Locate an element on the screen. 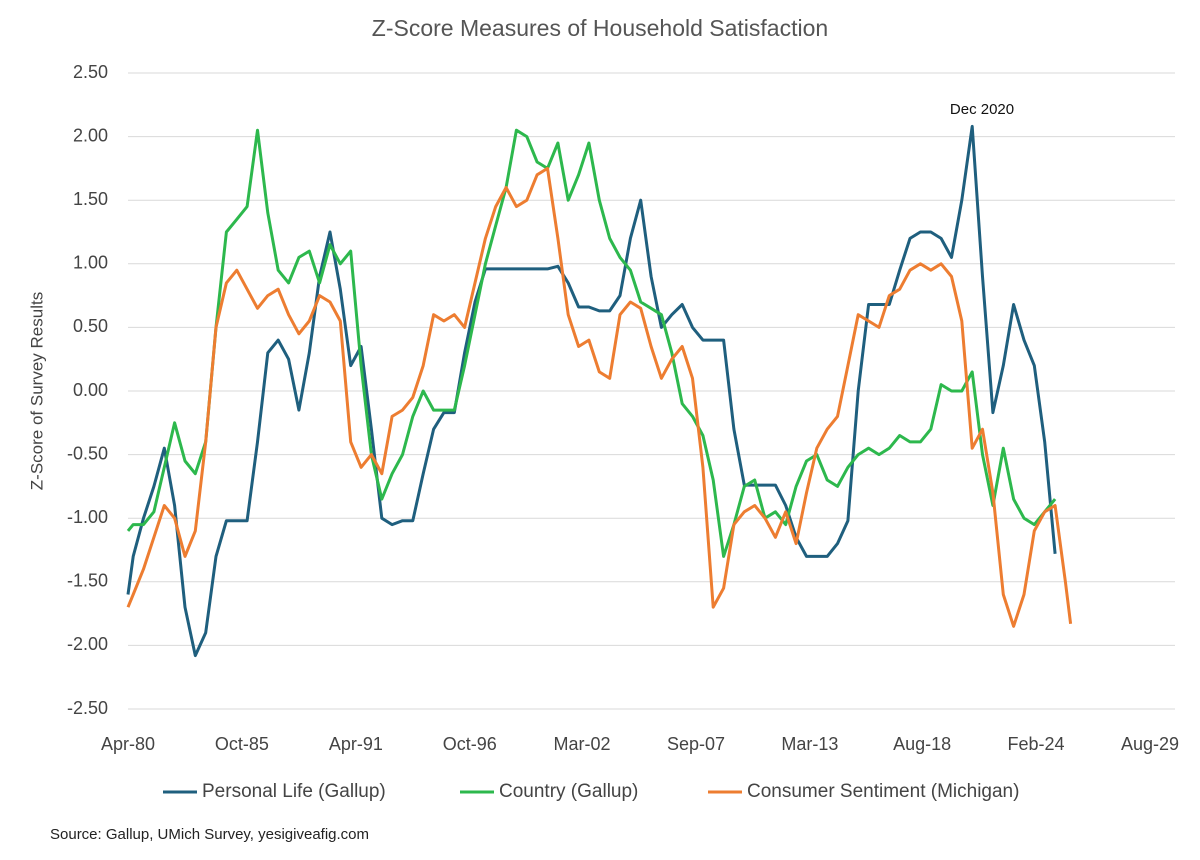 This screenshot has height=860, width=1200. legend-label: Personal Life (Gallup) is located at coordinates (294, 791).